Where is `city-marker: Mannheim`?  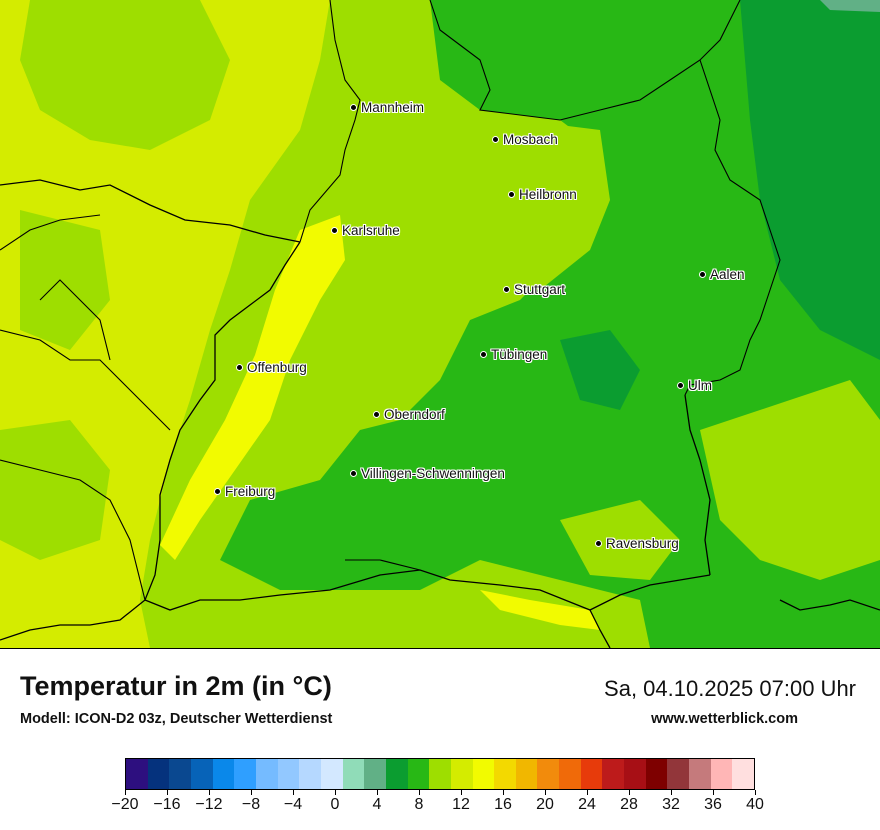
city-marker: Mannheim is located at coordinates (387, 107).